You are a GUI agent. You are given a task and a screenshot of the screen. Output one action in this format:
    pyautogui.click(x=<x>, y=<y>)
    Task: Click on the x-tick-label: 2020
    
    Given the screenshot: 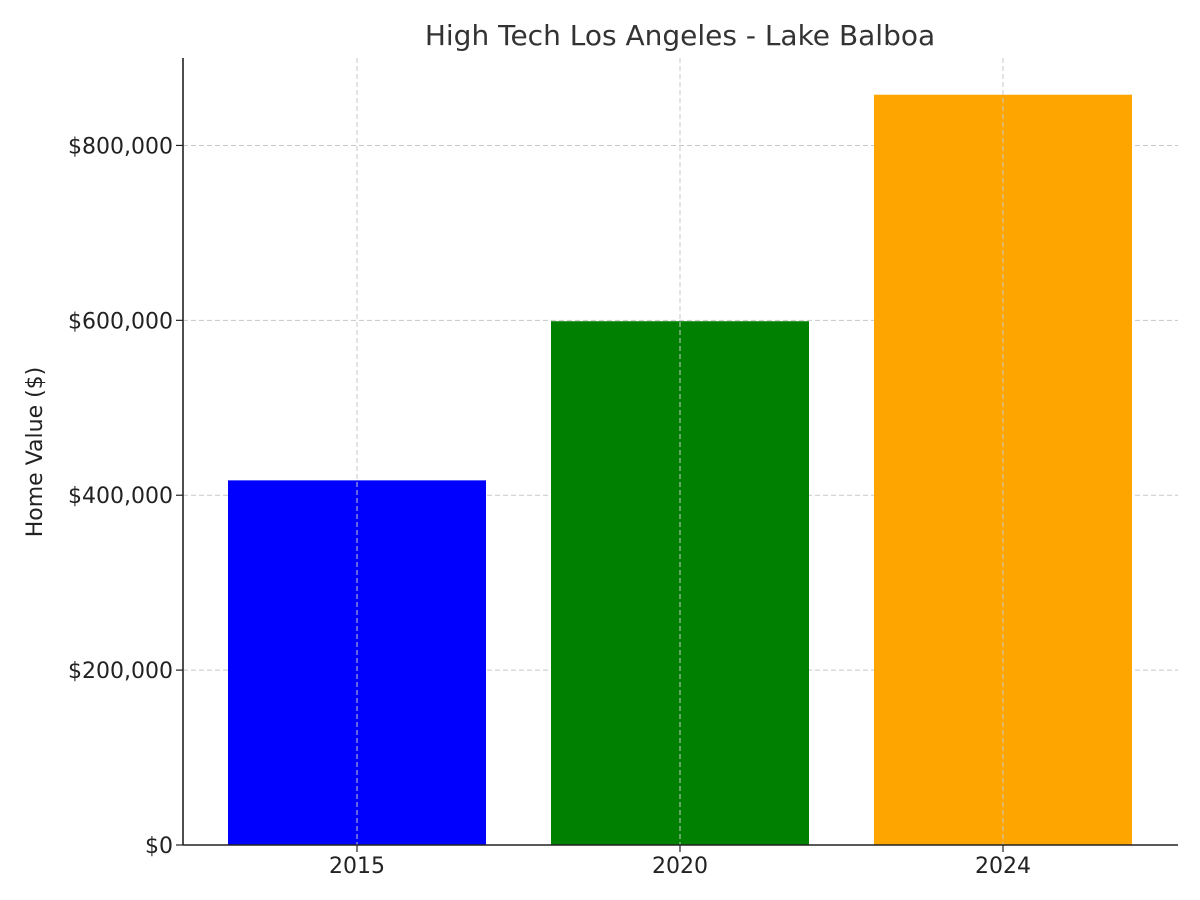 What is the action you would take?
    pyautogui.click(x=680, y=866)
    